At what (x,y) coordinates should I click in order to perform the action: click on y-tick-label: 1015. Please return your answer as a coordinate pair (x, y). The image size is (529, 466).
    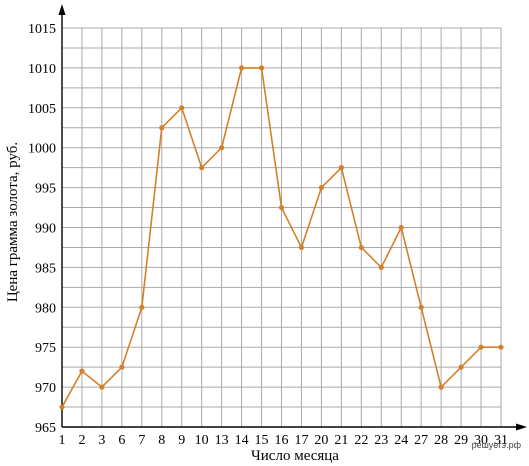
    Looking at the image, I should click on (42, 29).